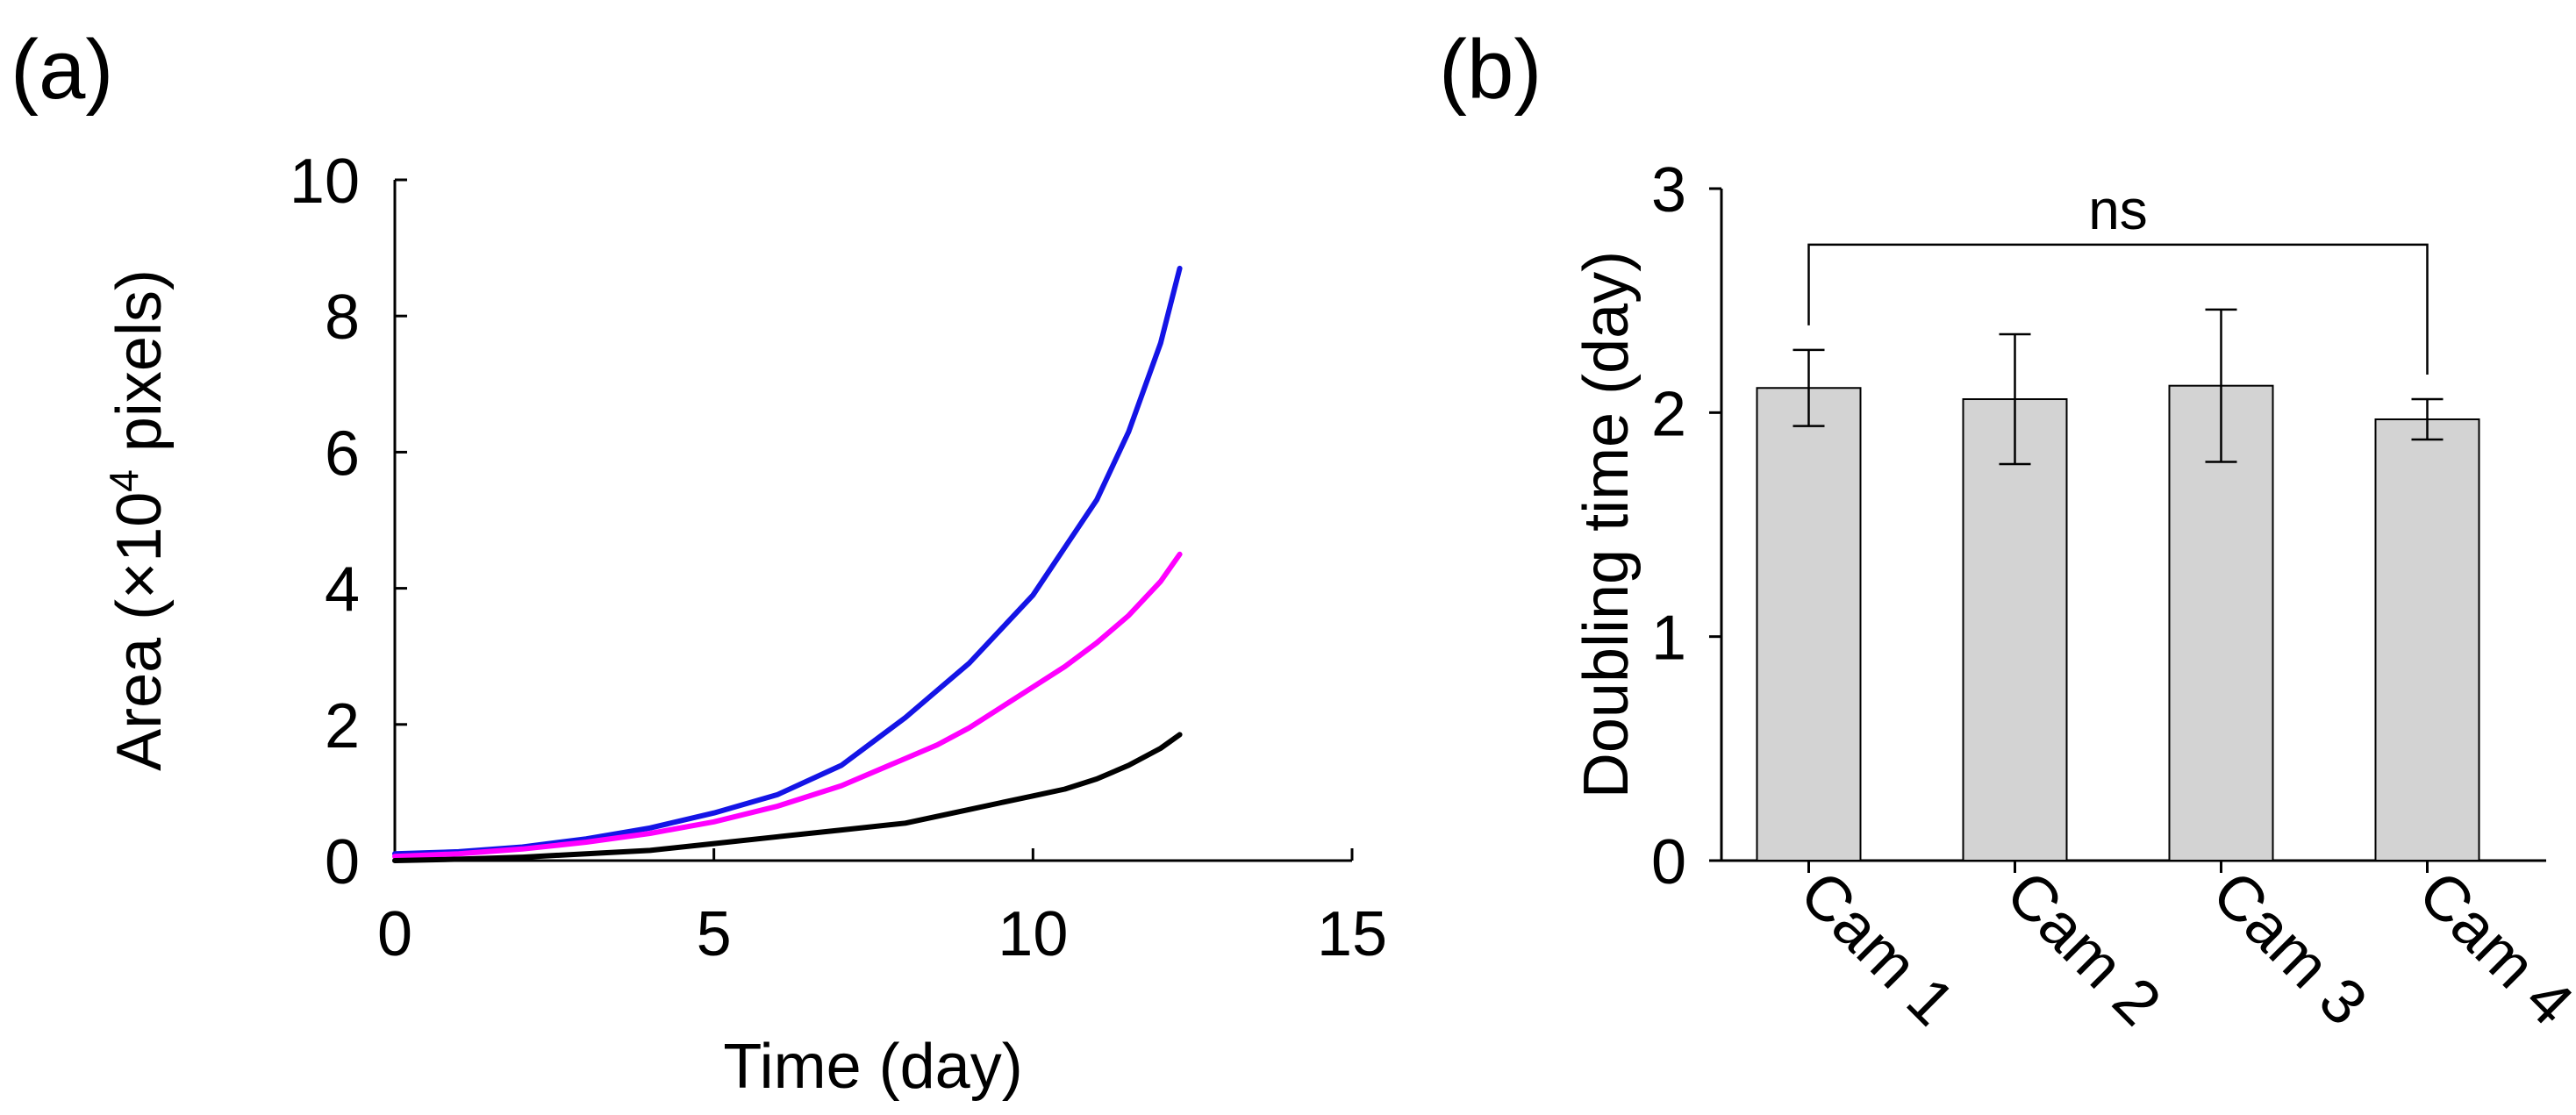 This screenshot has width=2576, height=1115. I want to click on series-line-magenta, so click(787, 705).